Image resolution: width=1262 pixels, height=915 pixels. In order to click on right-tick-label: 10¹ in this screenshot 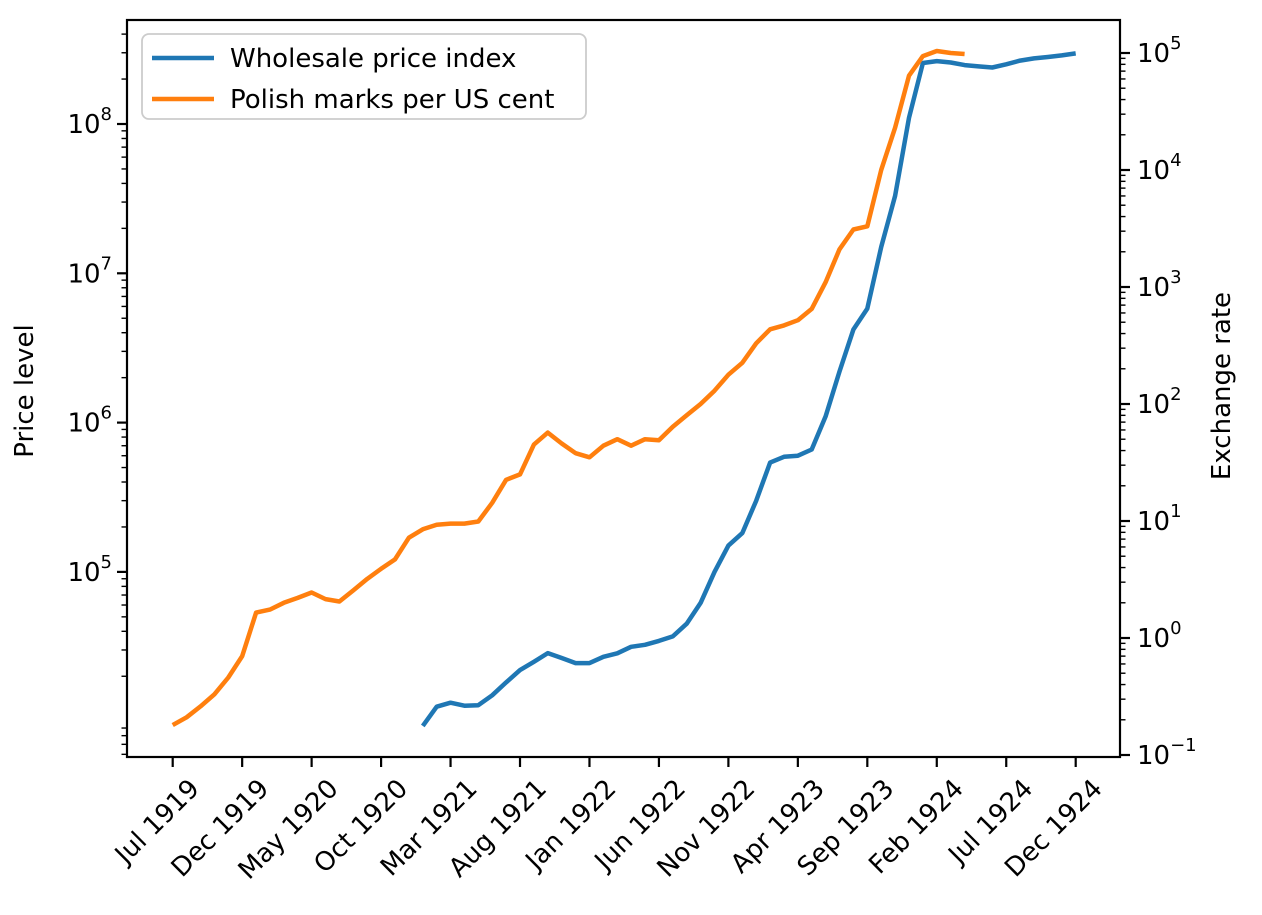, I will do `click(1159, 519)`.